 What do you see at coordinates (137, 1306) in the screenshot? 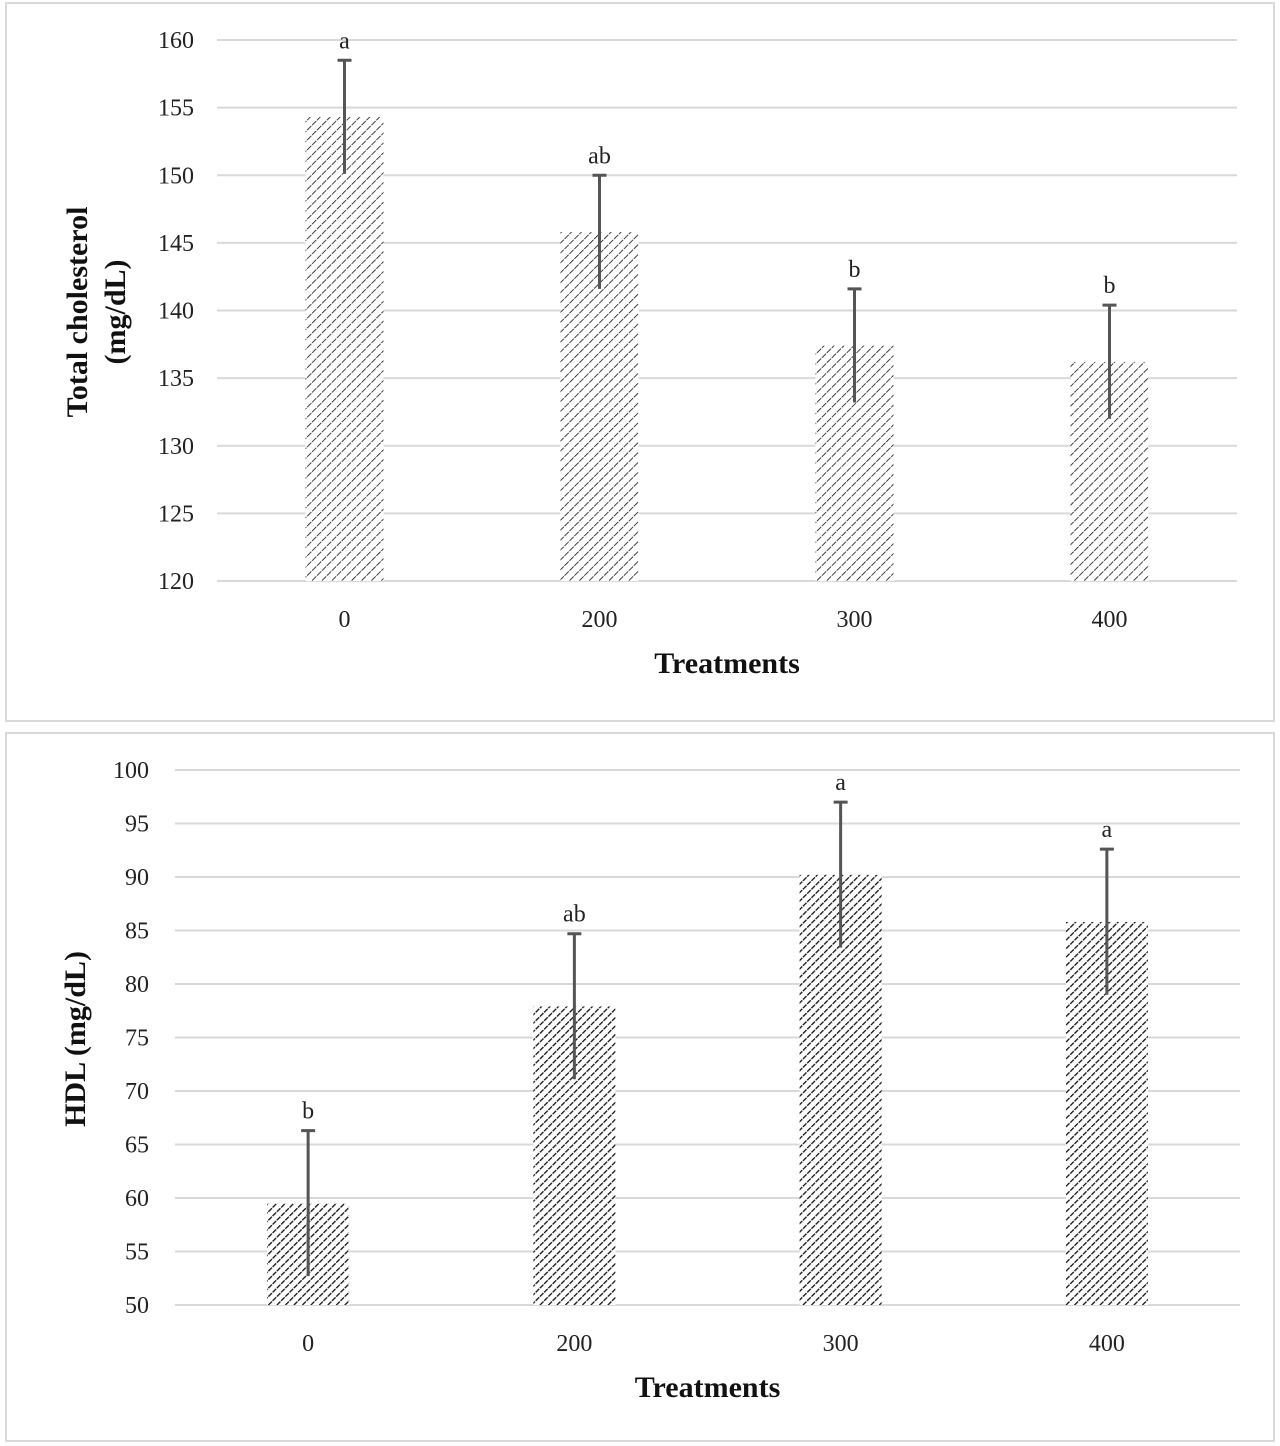
I see `hdl-y-tick-label: 50` at bounding box center [137, 1306].